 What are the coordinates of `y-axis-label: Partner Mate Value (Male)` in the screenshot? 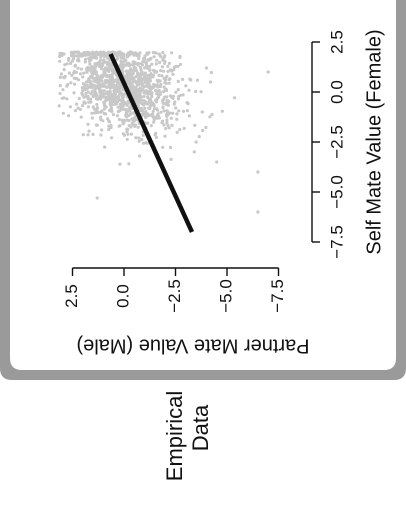 It's located at (192, 346).